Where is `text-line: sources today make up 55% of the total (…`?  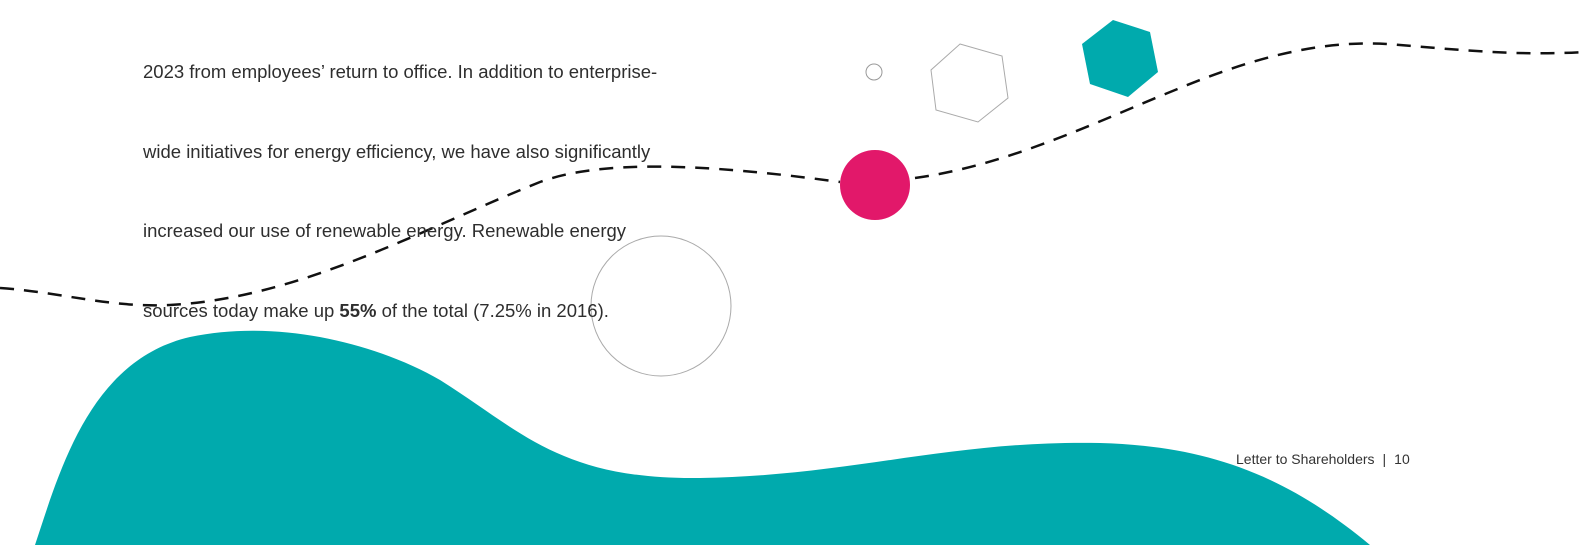
text-line: sources today make up 55% of the total (… is located at coordinates (400, 311).